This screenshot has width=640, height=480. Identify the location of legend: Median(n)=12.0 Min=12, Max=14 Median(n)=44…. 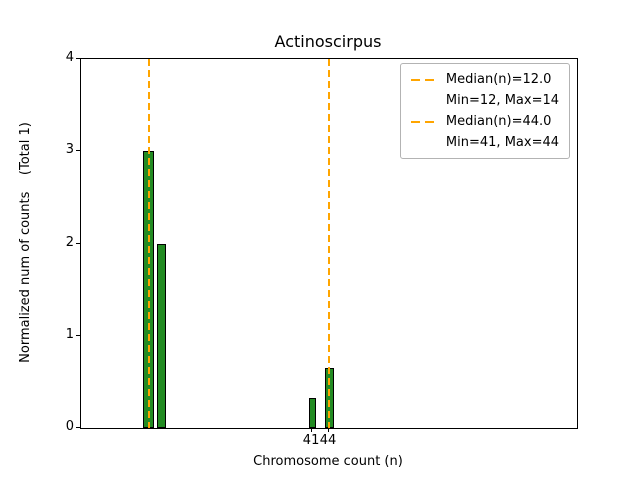
(484, 111).